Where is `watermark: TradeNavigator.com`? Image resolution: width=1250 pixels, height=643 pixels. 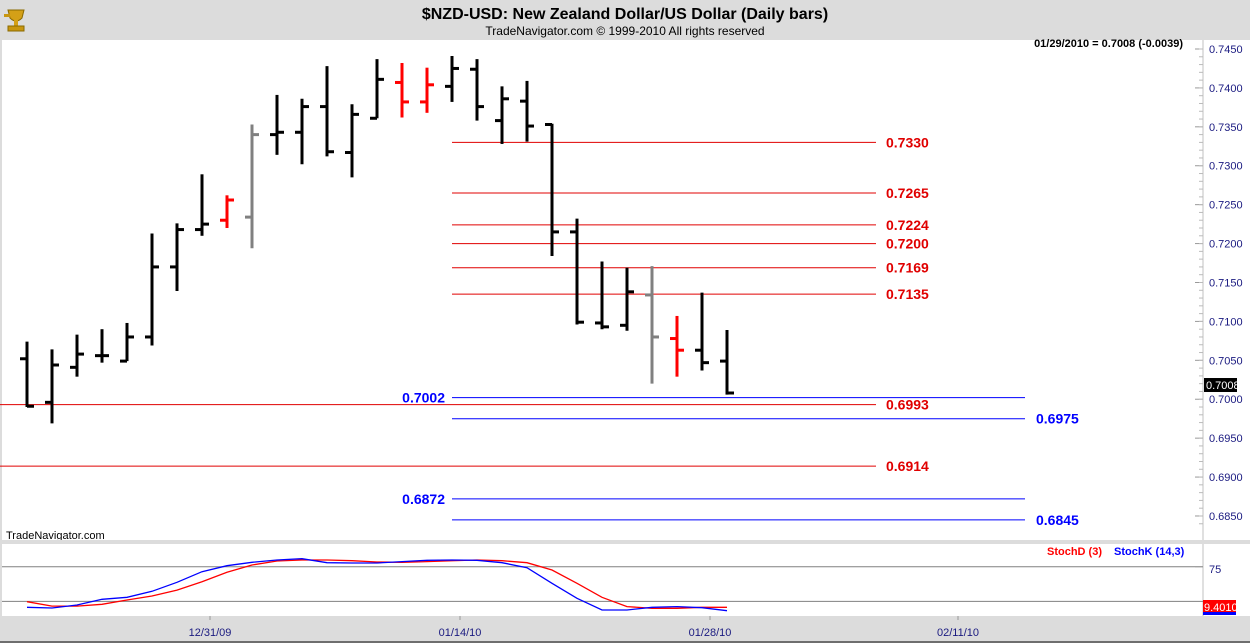
watermark: TradeNavigator.com is located at coordinates (55, 536).